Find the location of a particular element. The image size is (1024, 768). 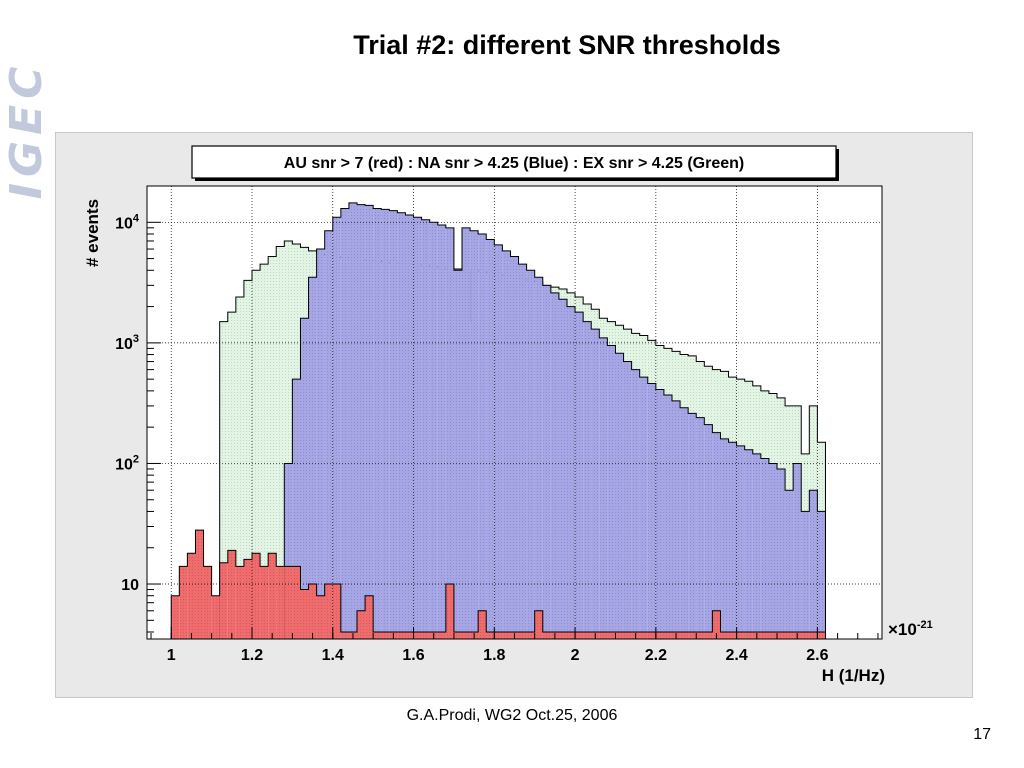

y-tick-exponent: 3 is located at coordinates (136, 339).